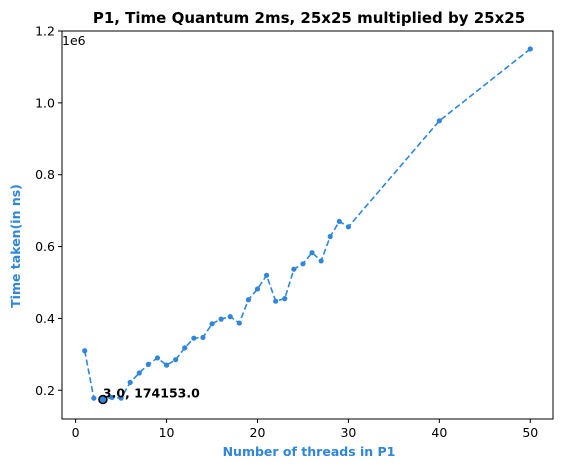  I want to click on x-tick-label: 0, so click(76, 432).